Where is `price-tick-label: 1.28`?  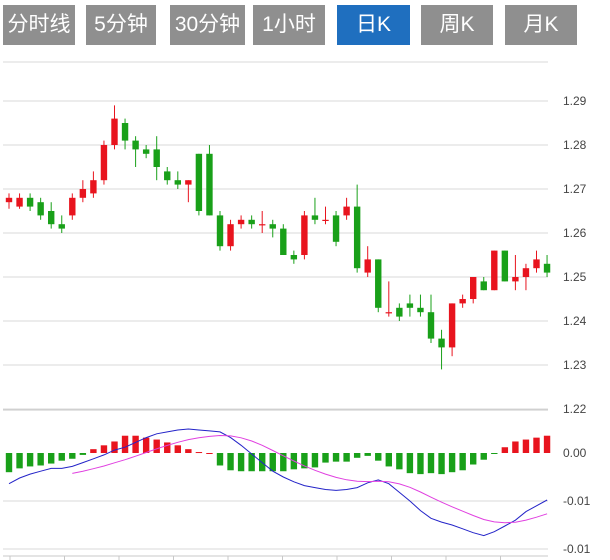 price-tick-label: 1.28 is located at coordinates (575, 145).